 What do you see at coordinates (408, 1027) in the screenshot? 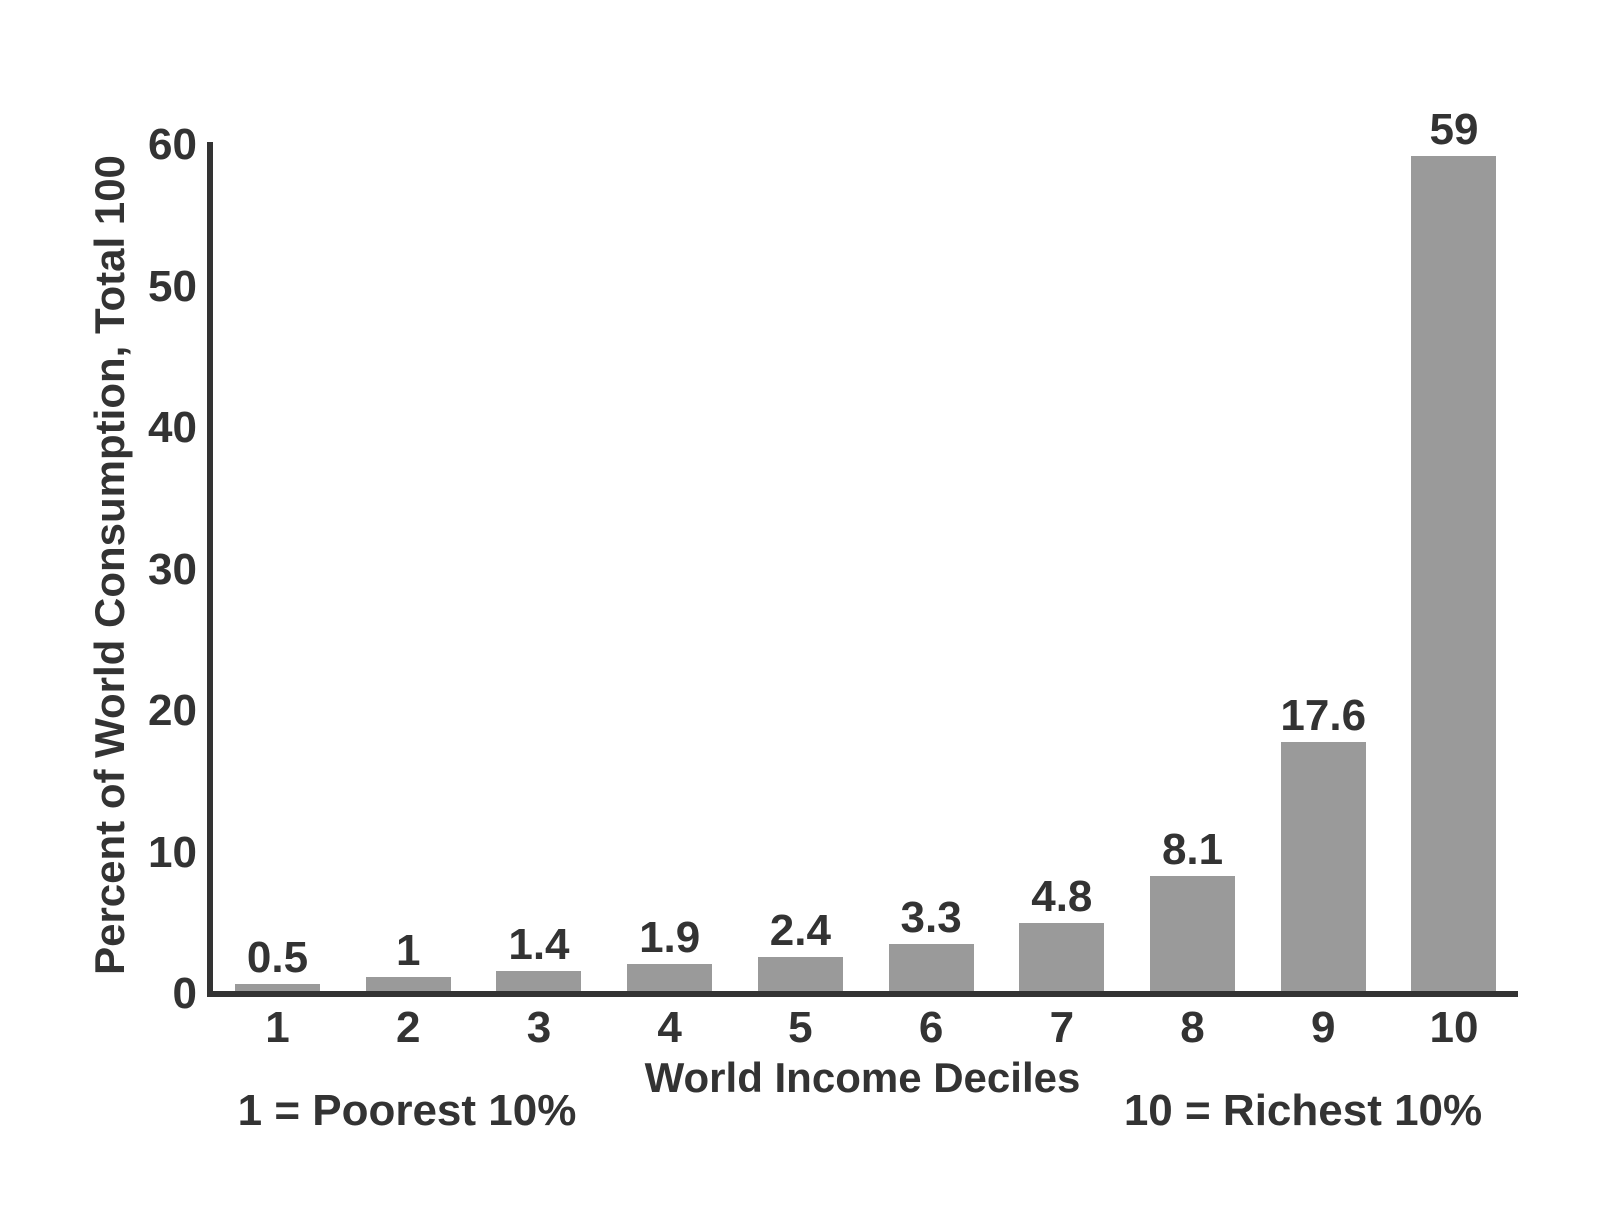
I see `x-tick-label-2: 2` at bounding box center [408, 1027].